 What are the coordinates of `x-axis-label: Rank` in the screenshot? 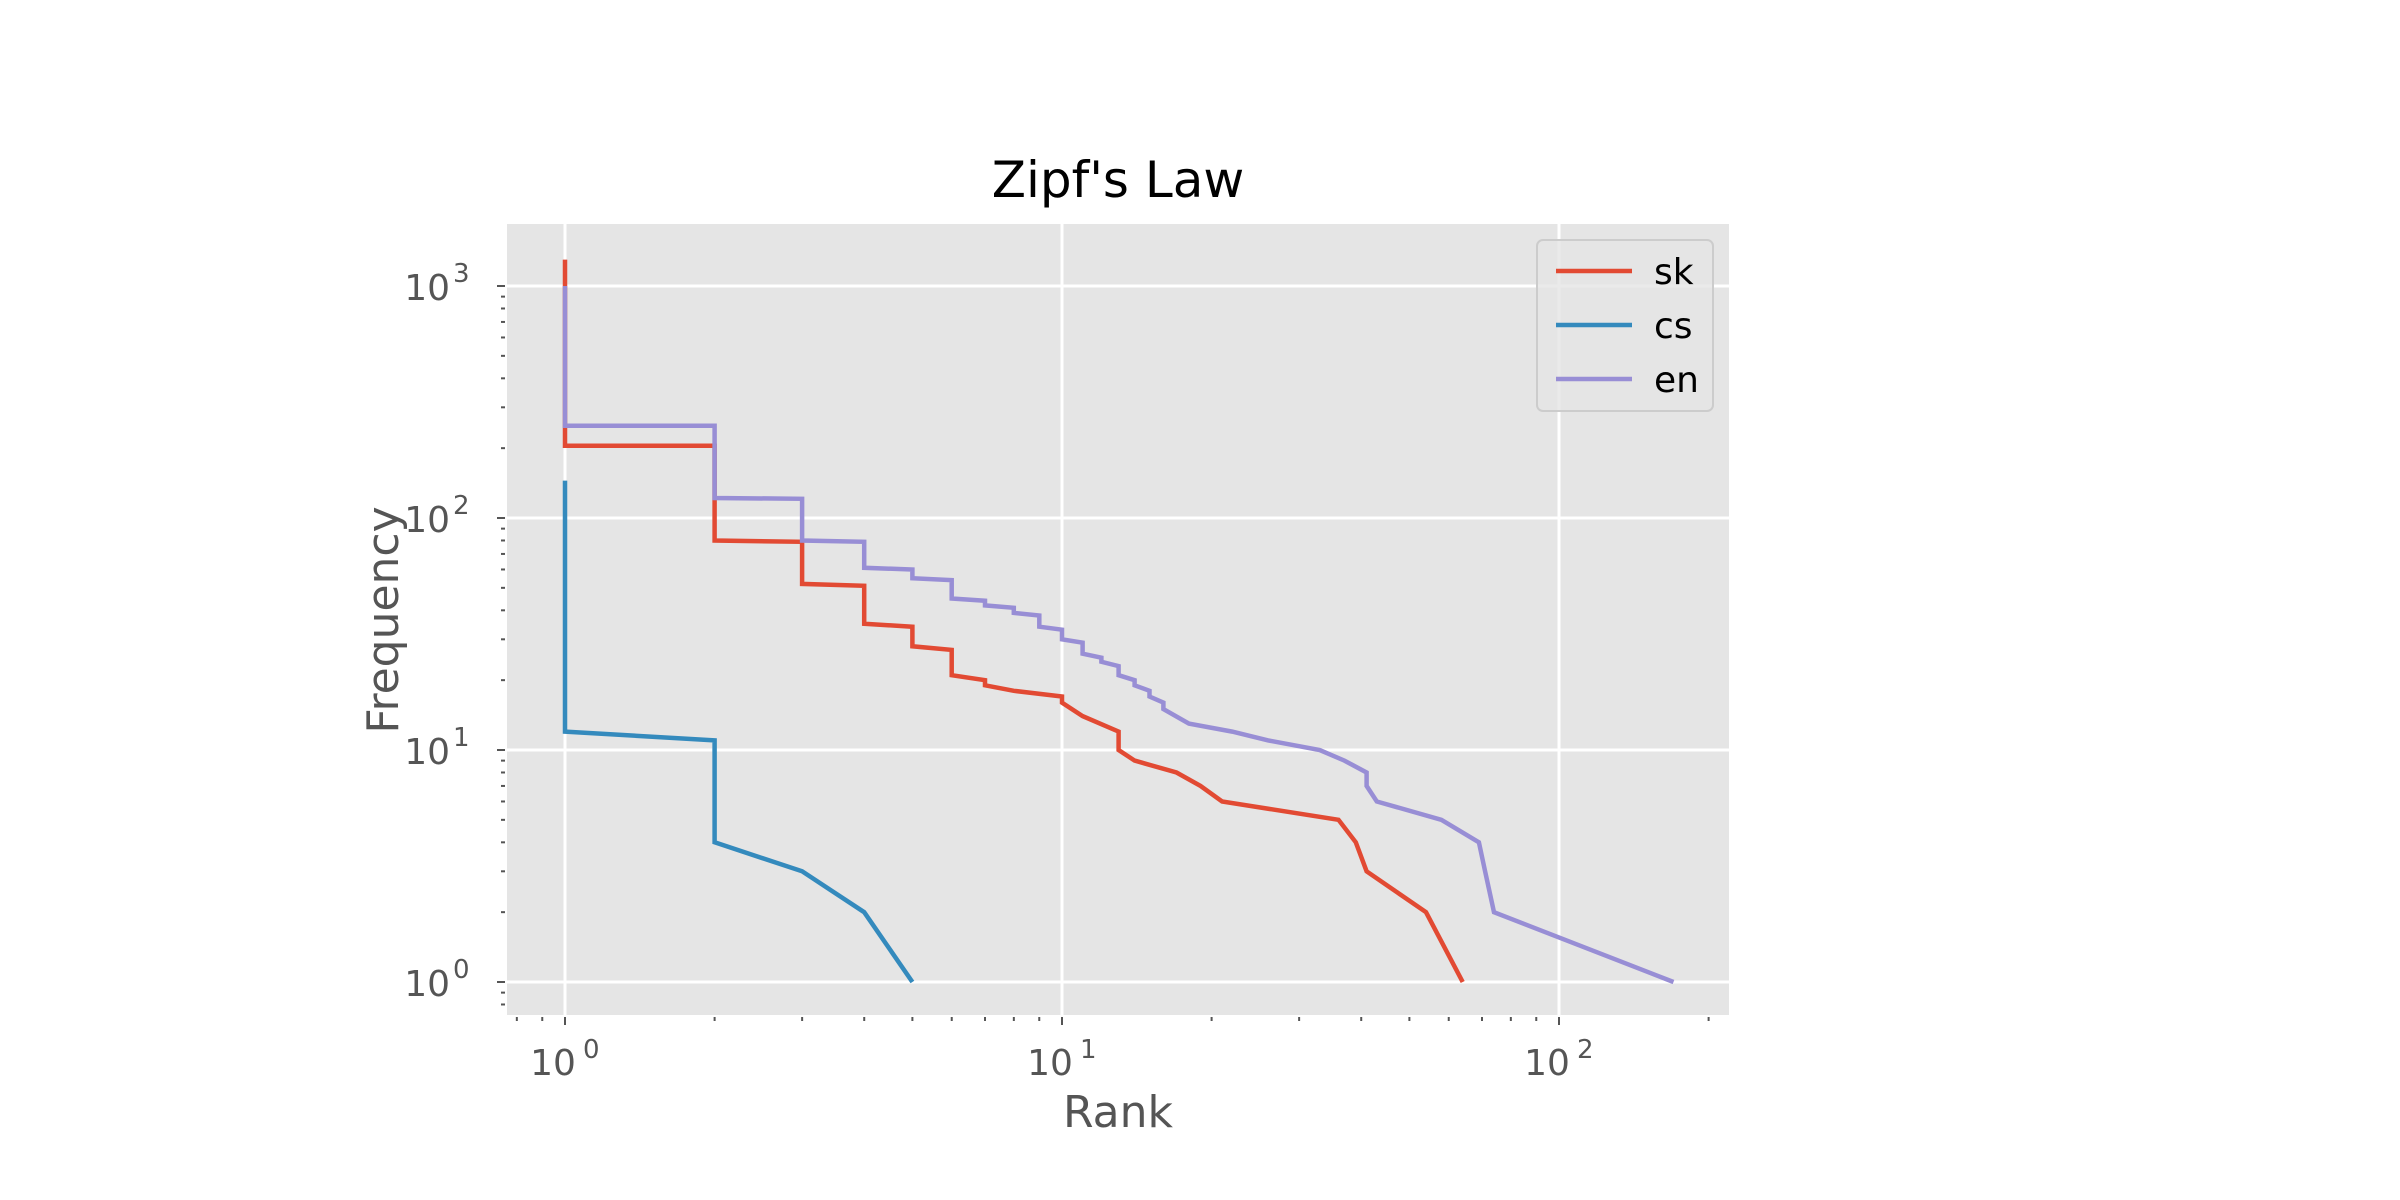 It's located at (1118, 1112).